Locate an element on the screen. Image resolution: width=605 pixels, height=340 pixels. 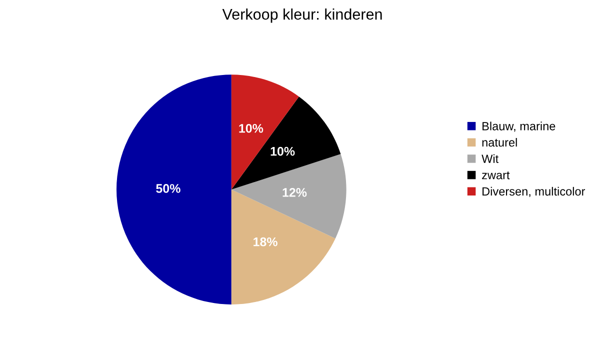
data-label: 50% is located at coordinates (168, 188).